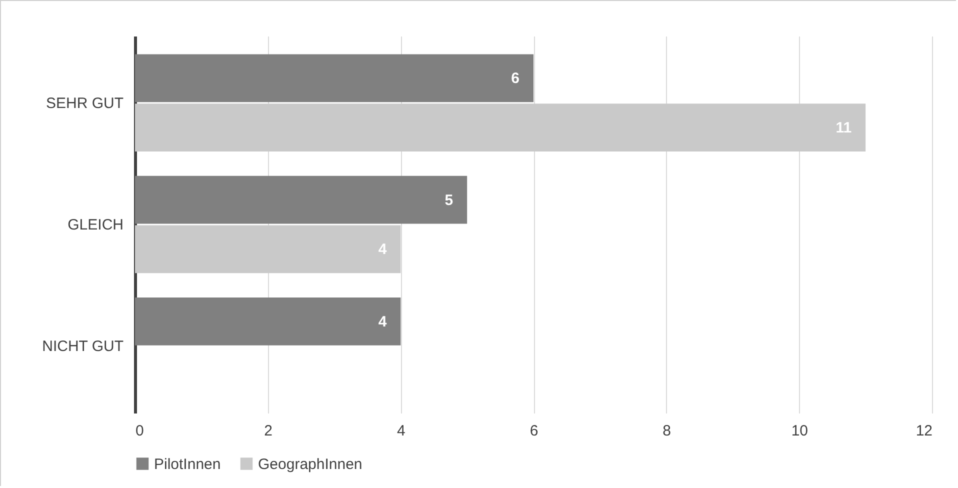 The height and width of the screenshot is (488, 958). What do you see at coordinates (140, 431) in the screenshot?
I see `x-tick-label: 0` at bounding box center [140, 431].